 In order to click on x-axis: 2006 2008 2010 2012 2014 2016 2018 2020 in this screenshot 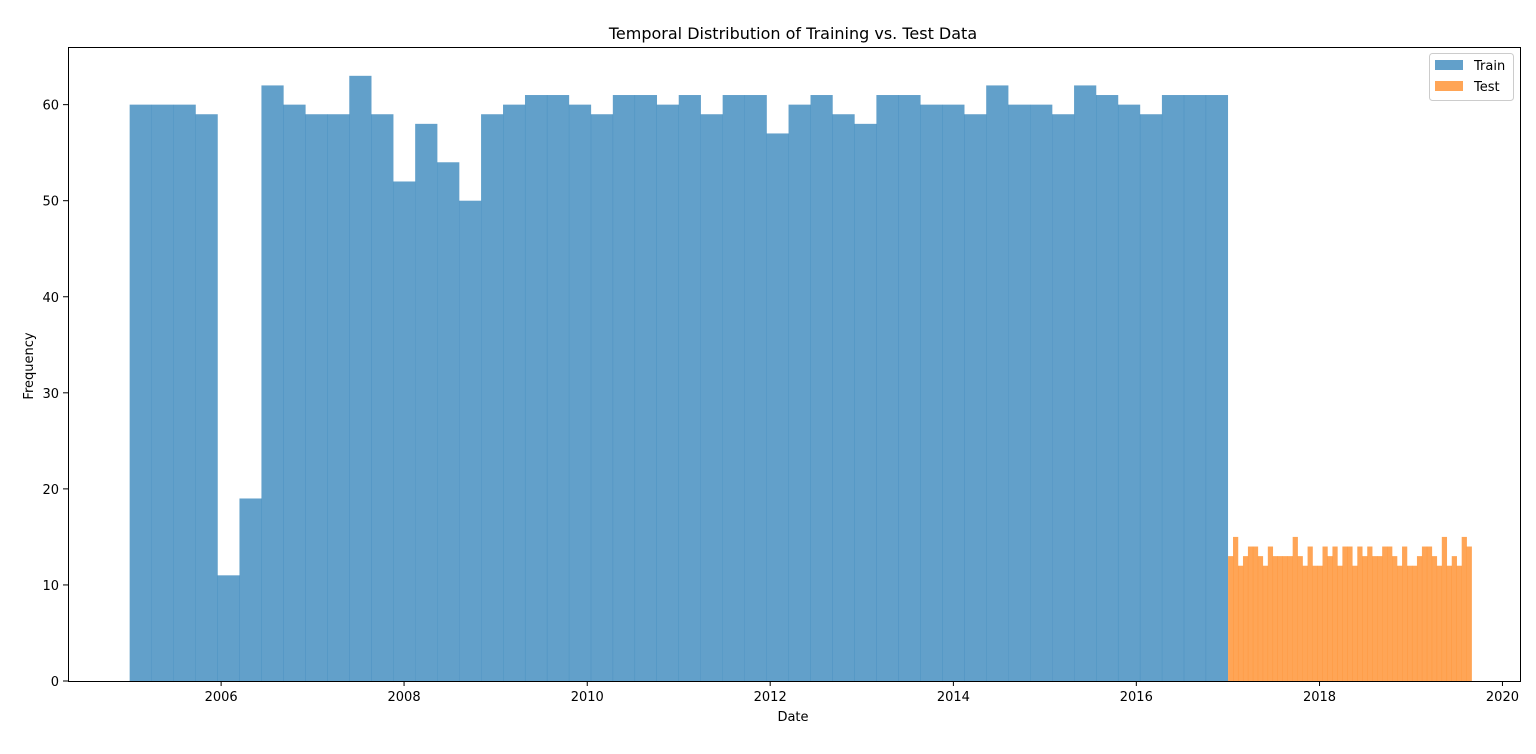, I will do `click(862, 693)`.